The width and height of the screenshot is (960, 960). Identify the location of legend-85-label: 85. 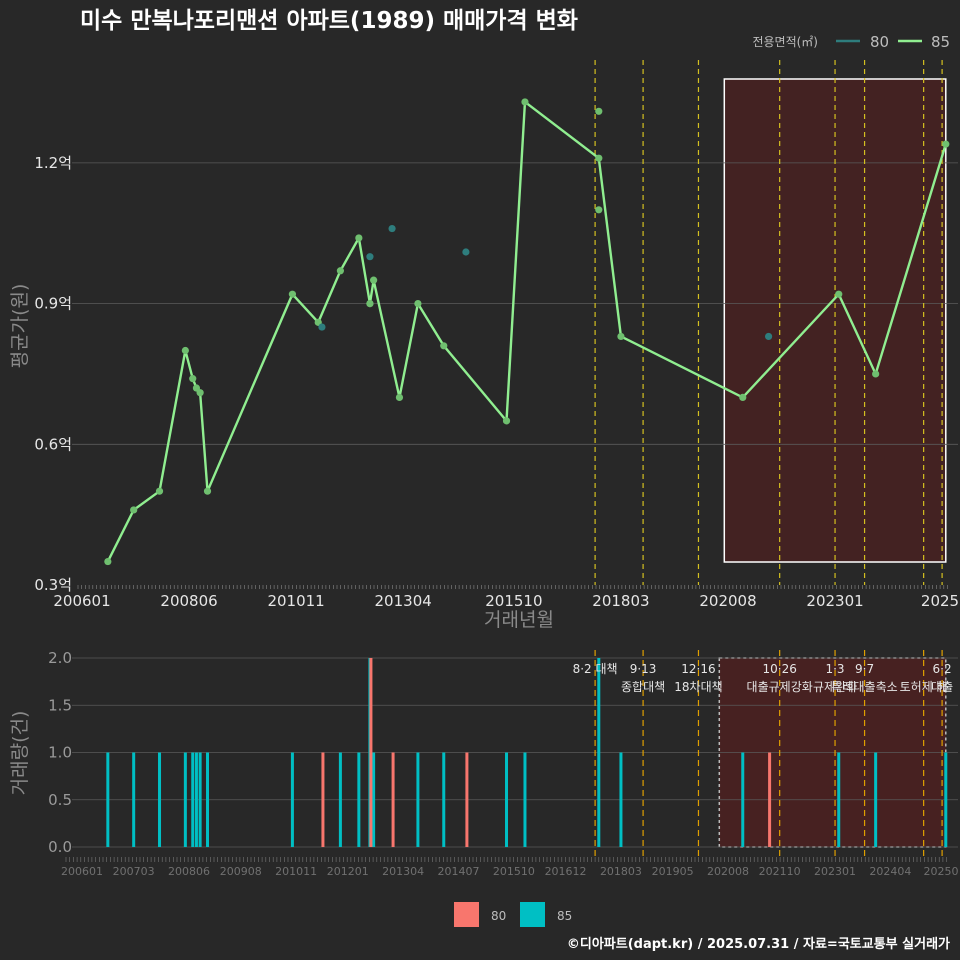
(940, 42).